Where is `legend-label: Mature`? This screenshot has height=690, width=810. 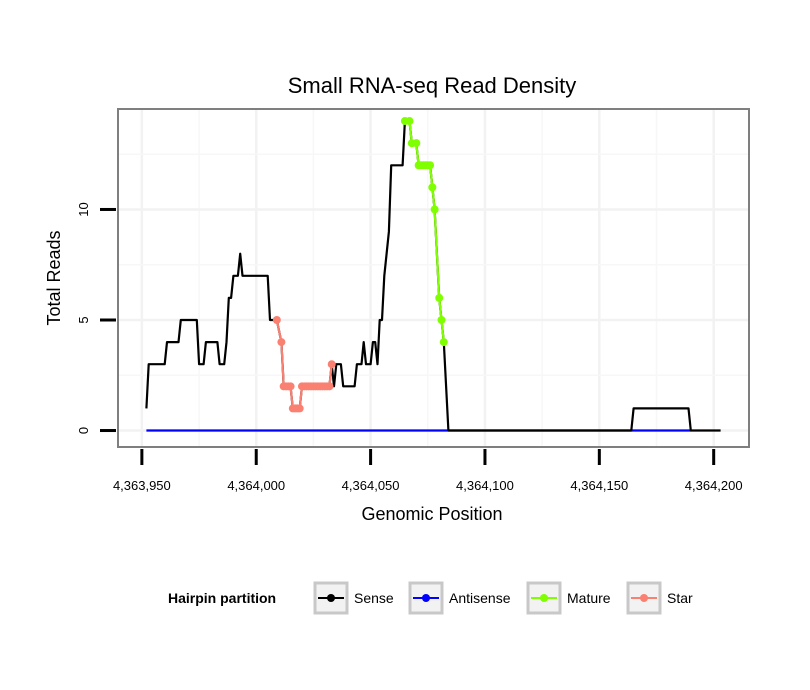
legend-label: Mature is located at coordinates (589, 598).